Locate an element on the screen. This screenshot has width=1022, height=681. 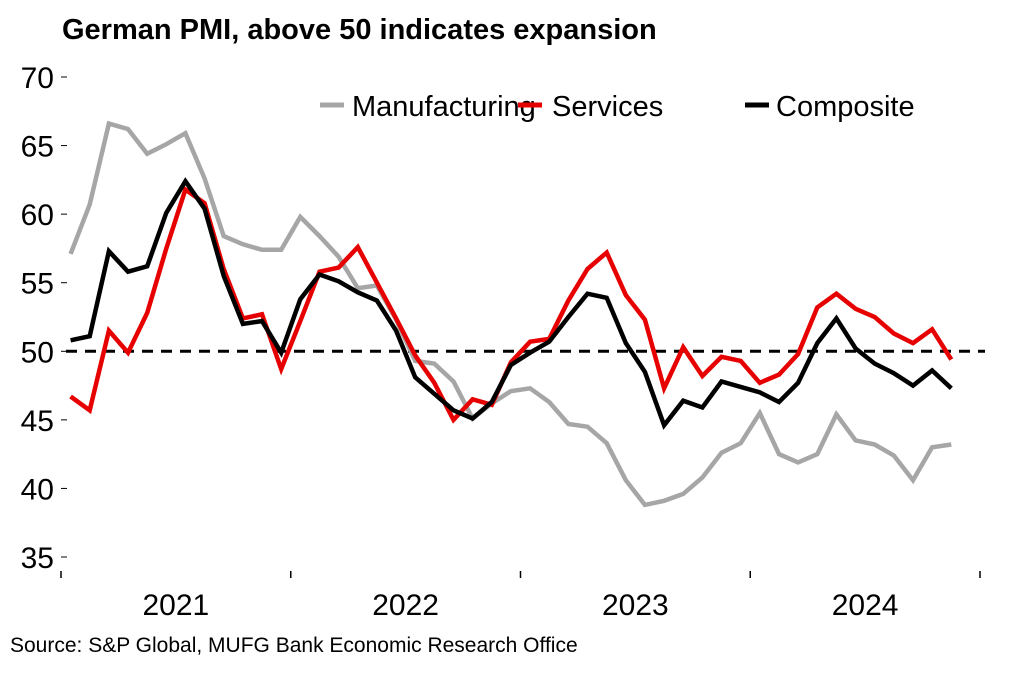
y-tick-label: 70 is located at coordinates (37, 78).